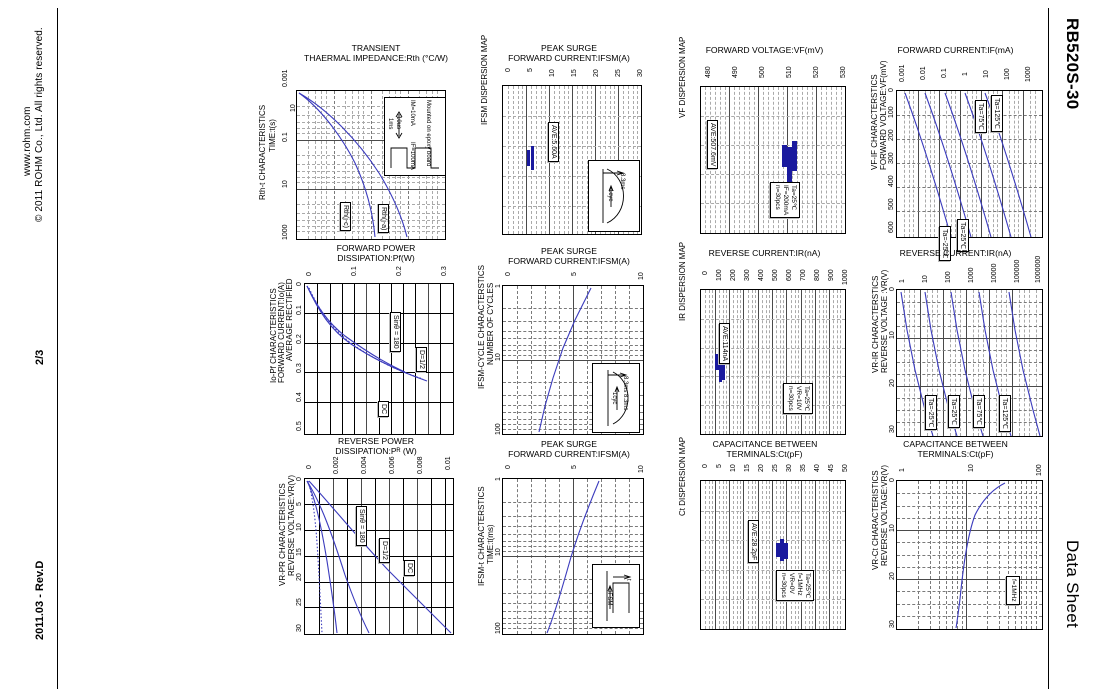 The height and width of the screenshot is (697, 1106). What do you see at coordinates (682, 476) in the screenshot?
I see `dispersion-map-label: Ct DISPERSION MAP` at bounding box center [682, 476].